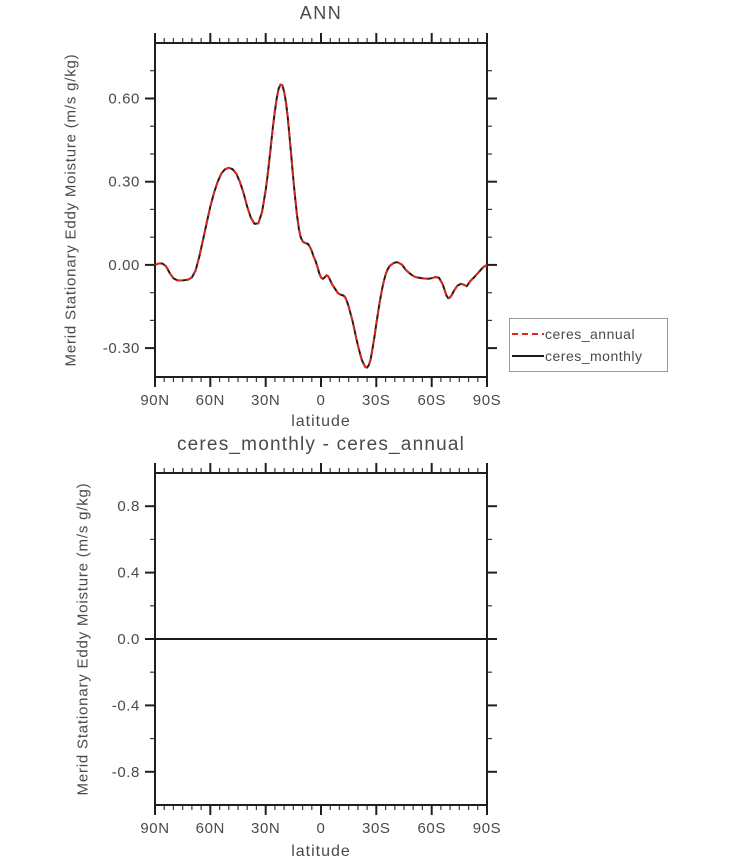 The image size is (733, 866). I want to click on y-tick-label: 0.00, so click(124, 265).